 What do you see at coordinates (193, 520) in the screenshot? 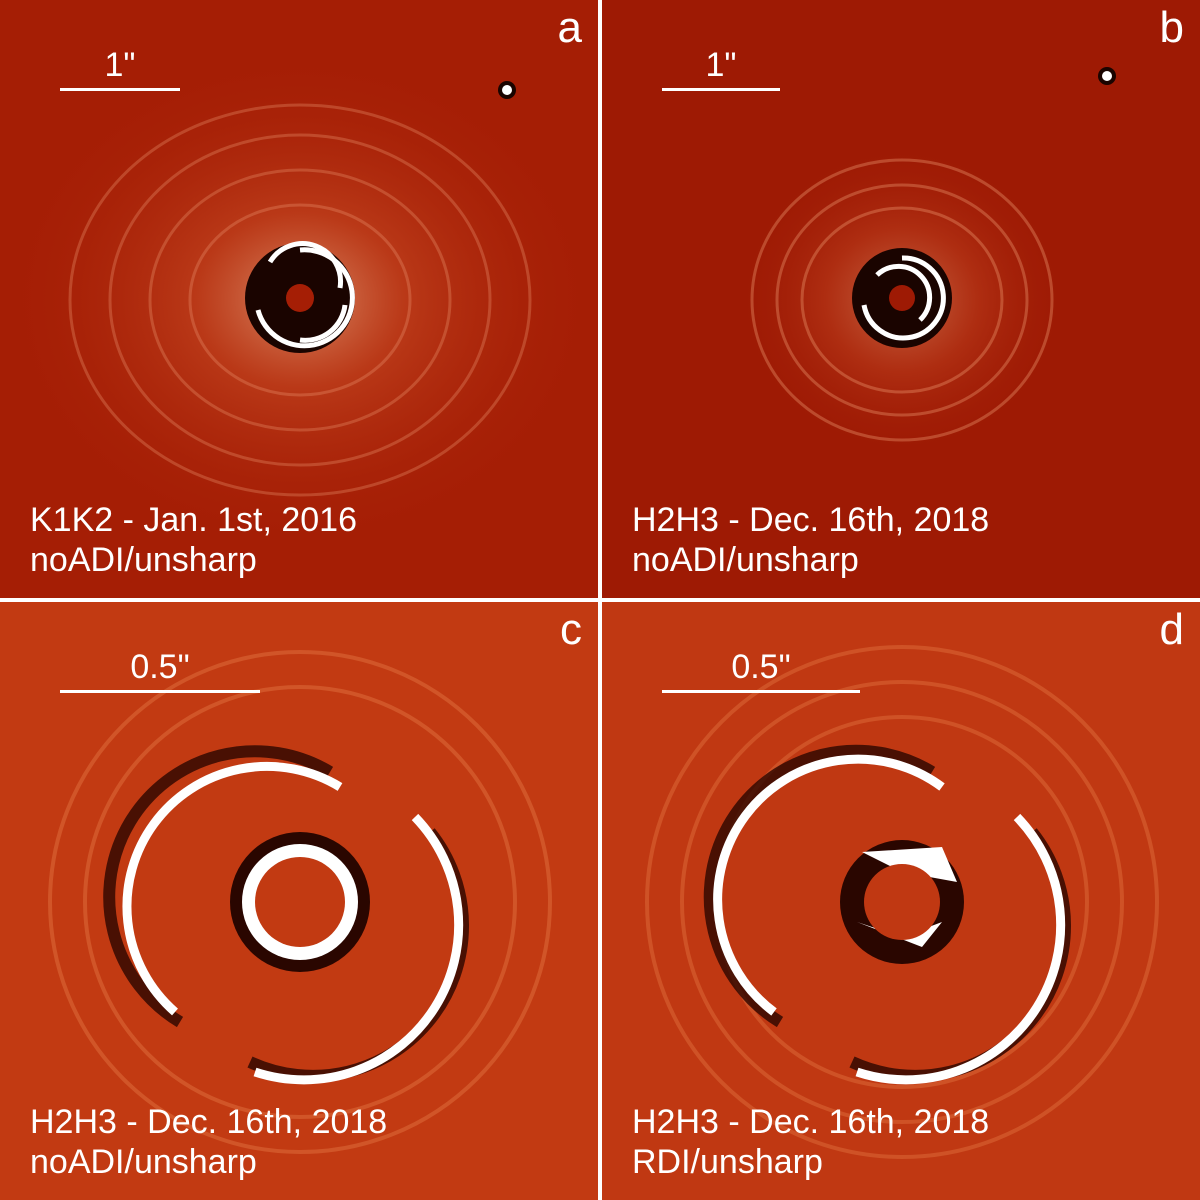
I see `caption-line-1: K1K2 - Jan. 1st, 2016` at bounding box center [193, 520].